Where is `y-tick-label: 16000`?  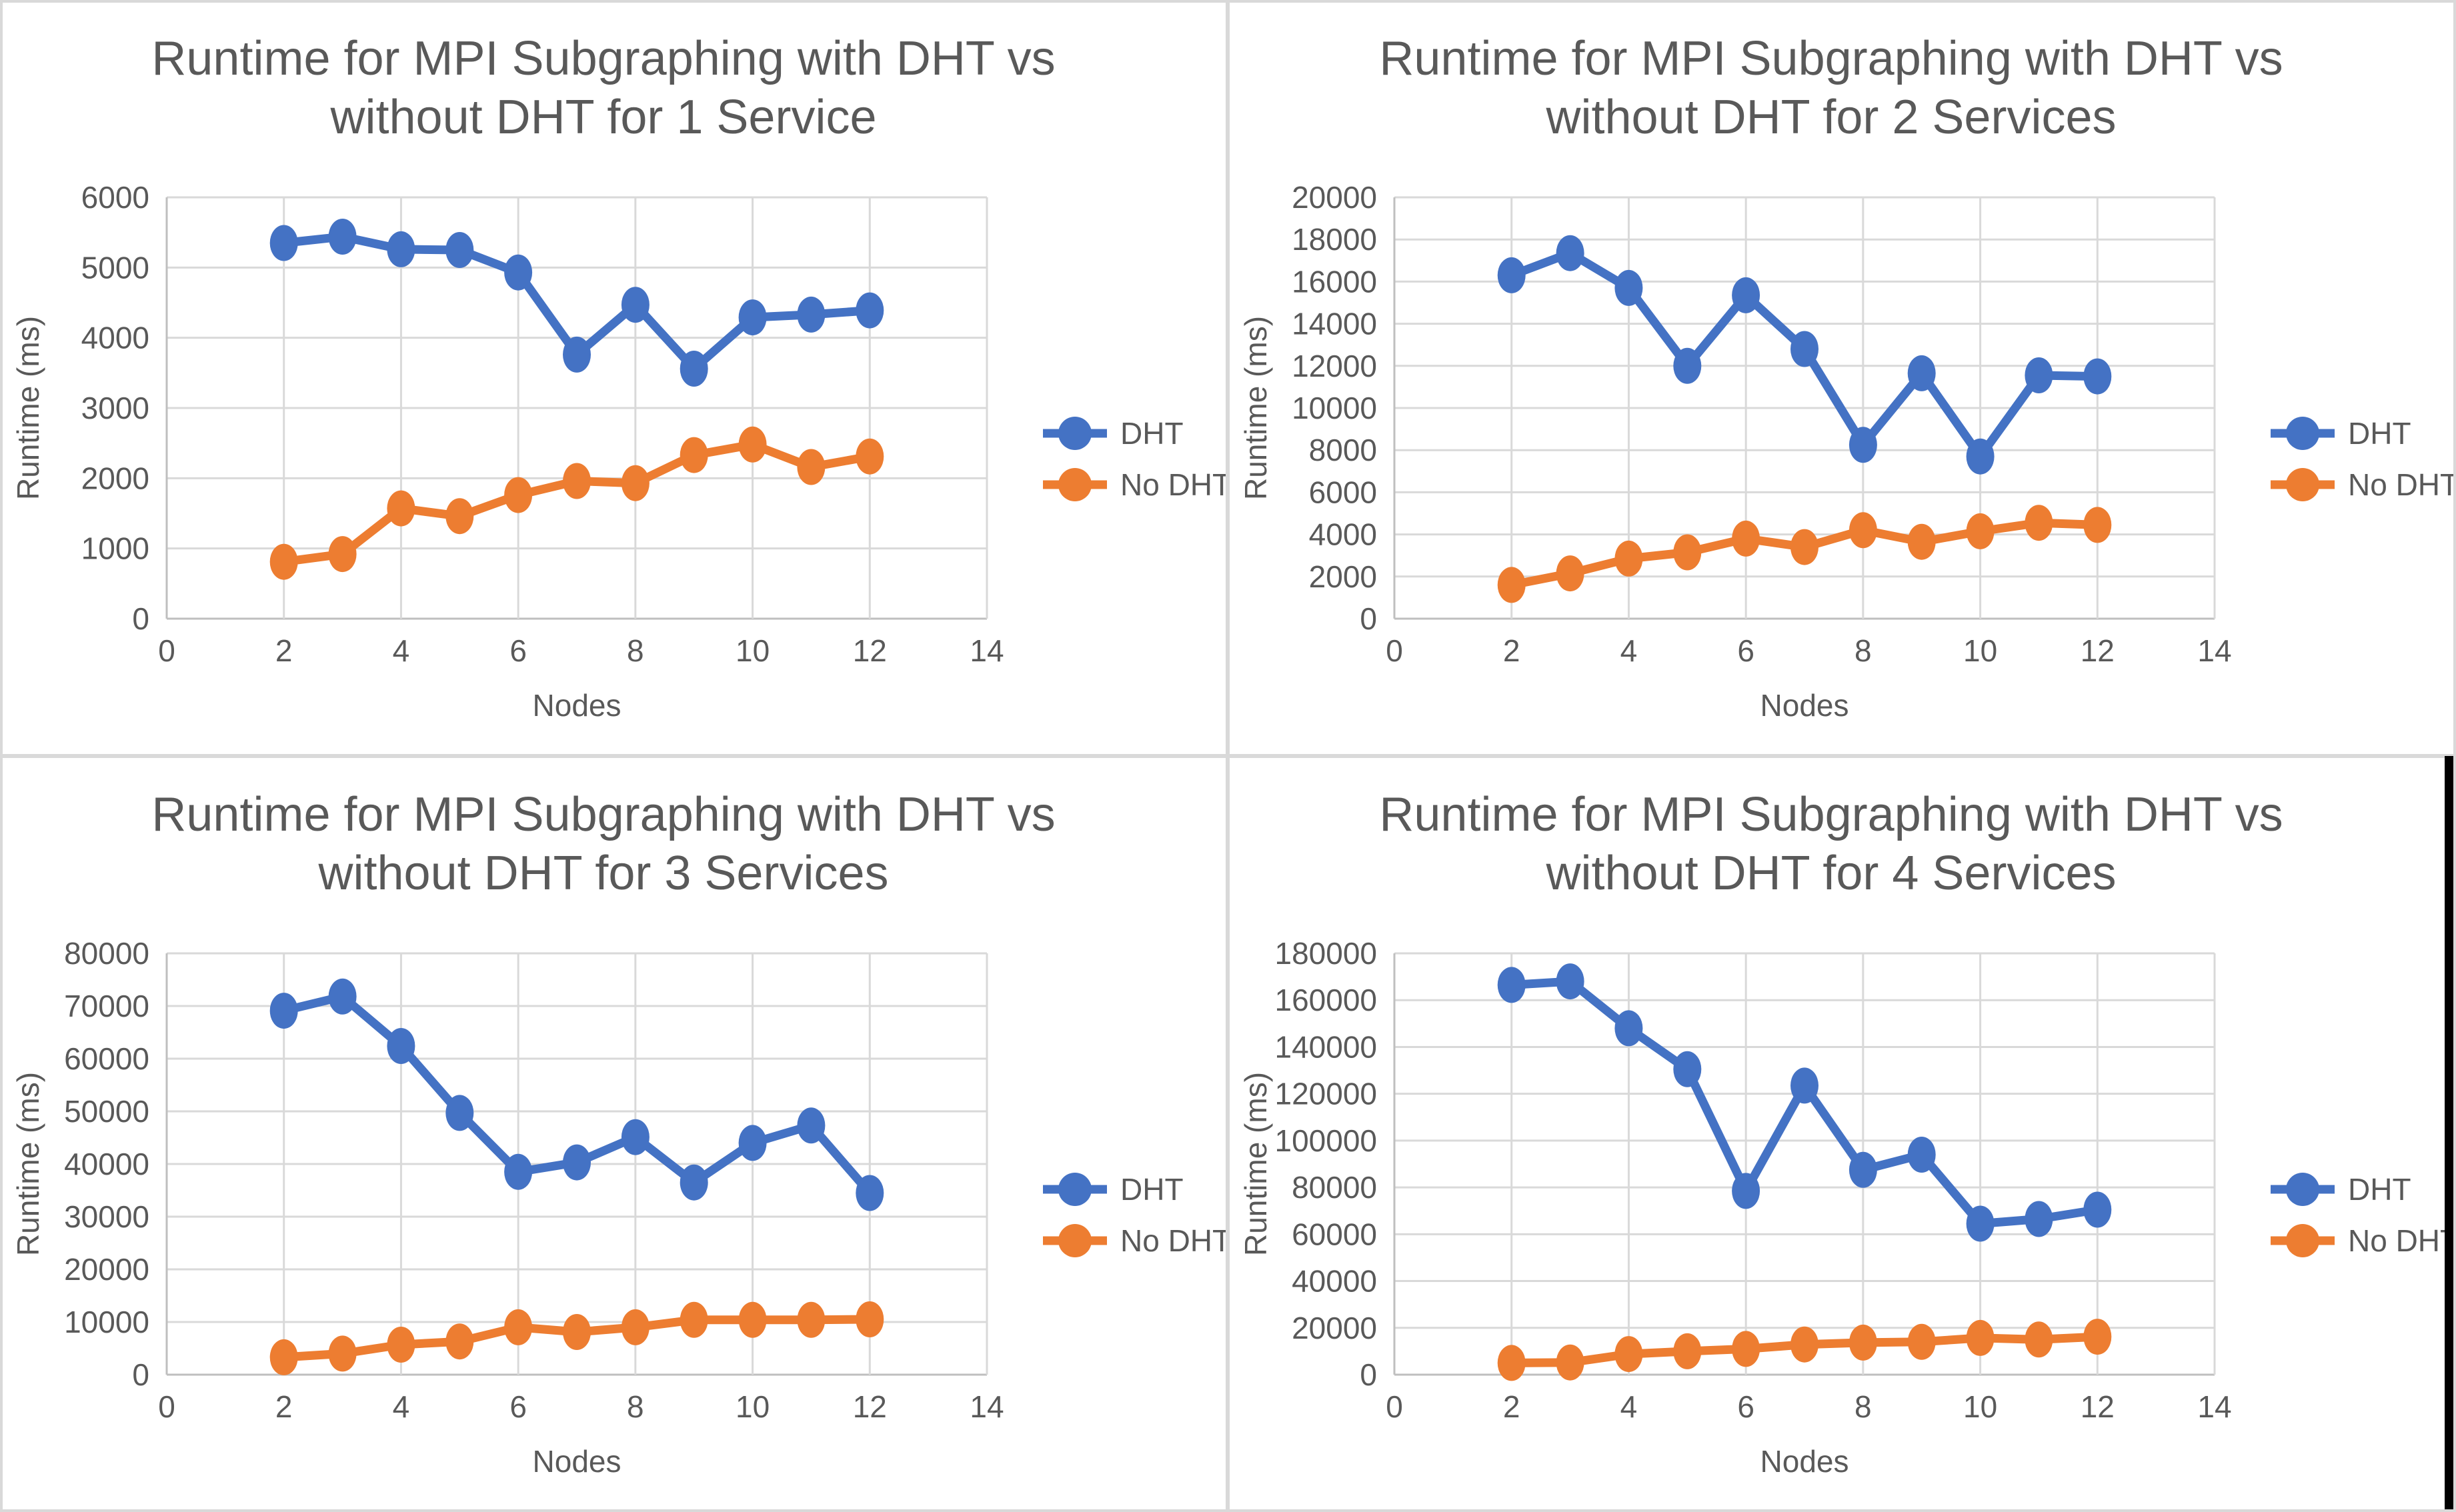 y-tick-label: 16000 is located at coordinates (1334, 281).